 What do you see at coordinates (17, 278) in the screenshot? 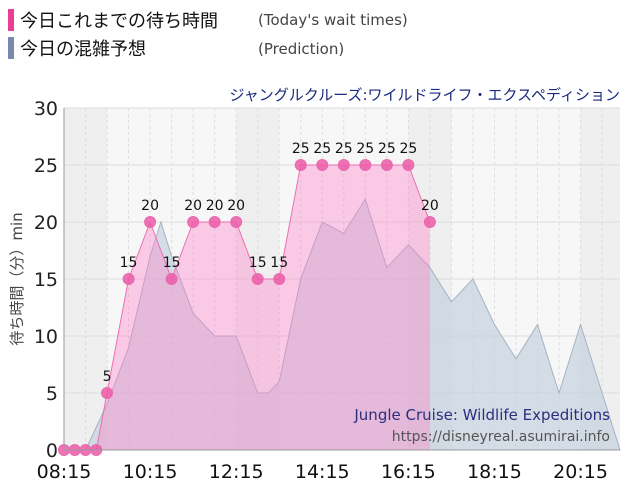
I see `y-axis-label: 待ち時間（分）min` at bounding box center [17, 278].